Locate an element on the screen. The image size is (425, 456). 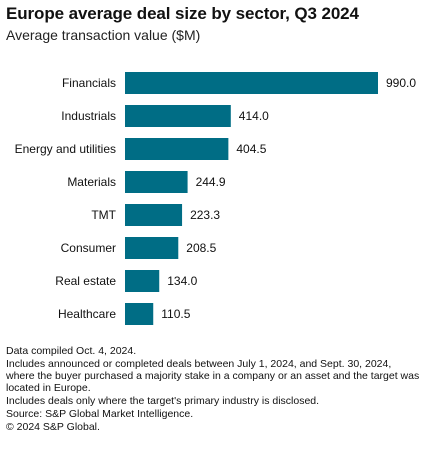
bar-consumer is located at coordinates (152, 248).